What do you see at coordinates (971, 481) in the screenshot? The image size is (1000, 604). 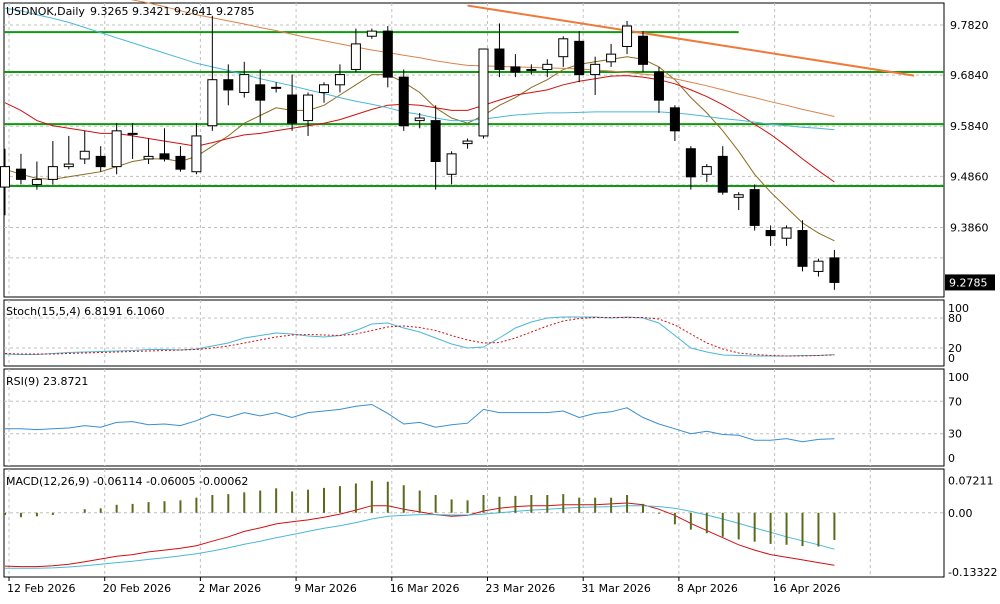 I see `macd-axis-tick: 0.07211` at bounding box center [971, 481].